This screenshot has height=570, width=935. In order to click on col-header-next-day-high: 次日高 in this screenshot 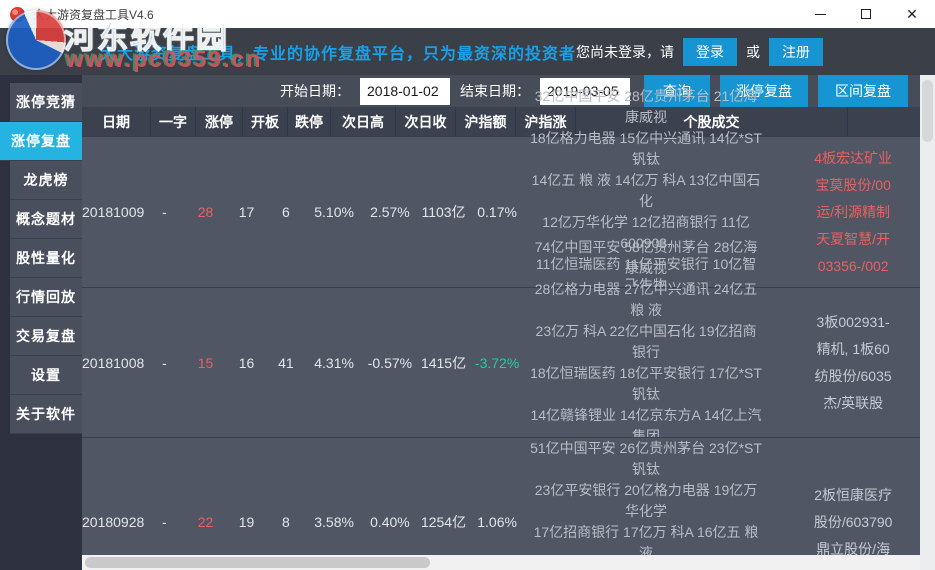, I will do `click(362, 121)`.